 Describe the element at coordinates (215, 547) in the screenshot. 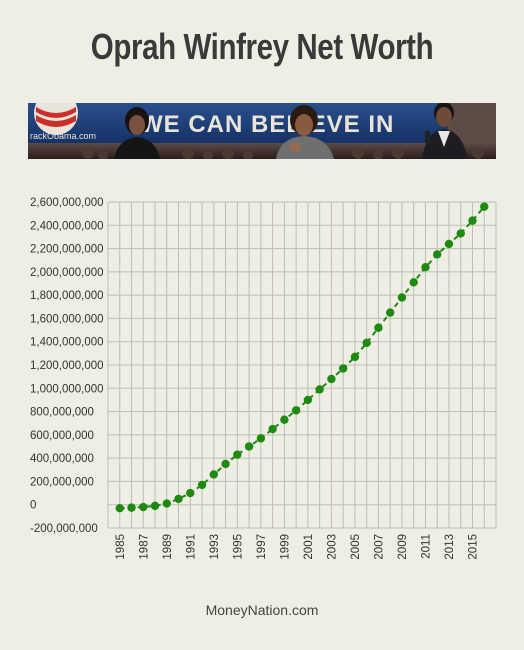

I see `x-tick-label: 1993` at that location.